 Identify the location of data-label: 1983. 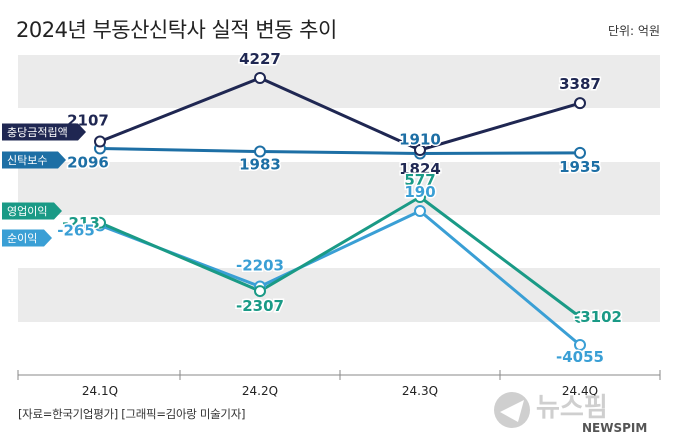
(260, 165).